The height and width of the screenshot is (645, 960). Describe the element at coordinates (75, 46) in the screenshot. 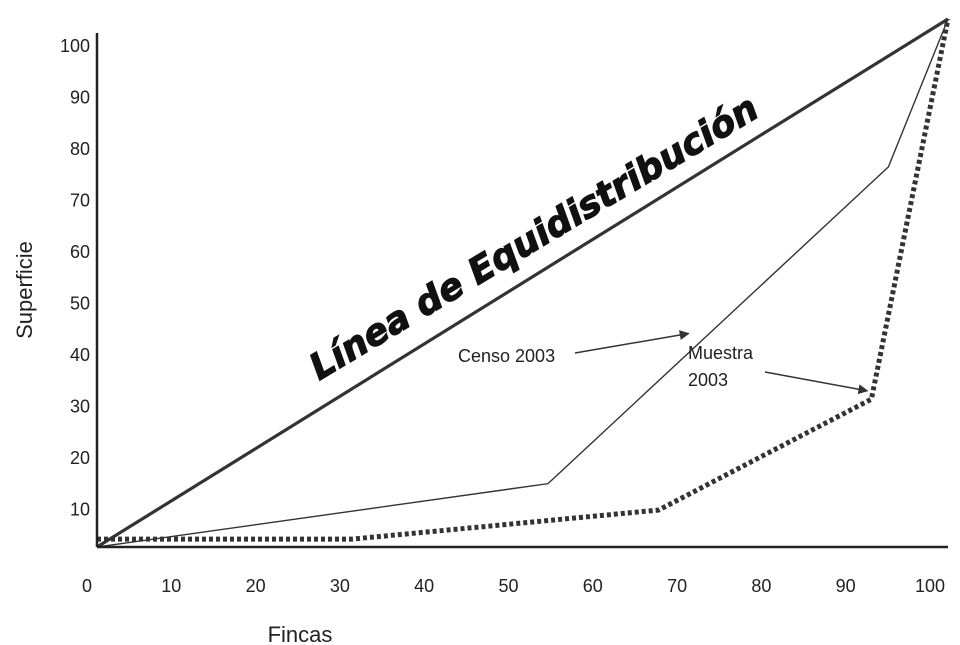

I see `y-tick-label: 100` at that location.